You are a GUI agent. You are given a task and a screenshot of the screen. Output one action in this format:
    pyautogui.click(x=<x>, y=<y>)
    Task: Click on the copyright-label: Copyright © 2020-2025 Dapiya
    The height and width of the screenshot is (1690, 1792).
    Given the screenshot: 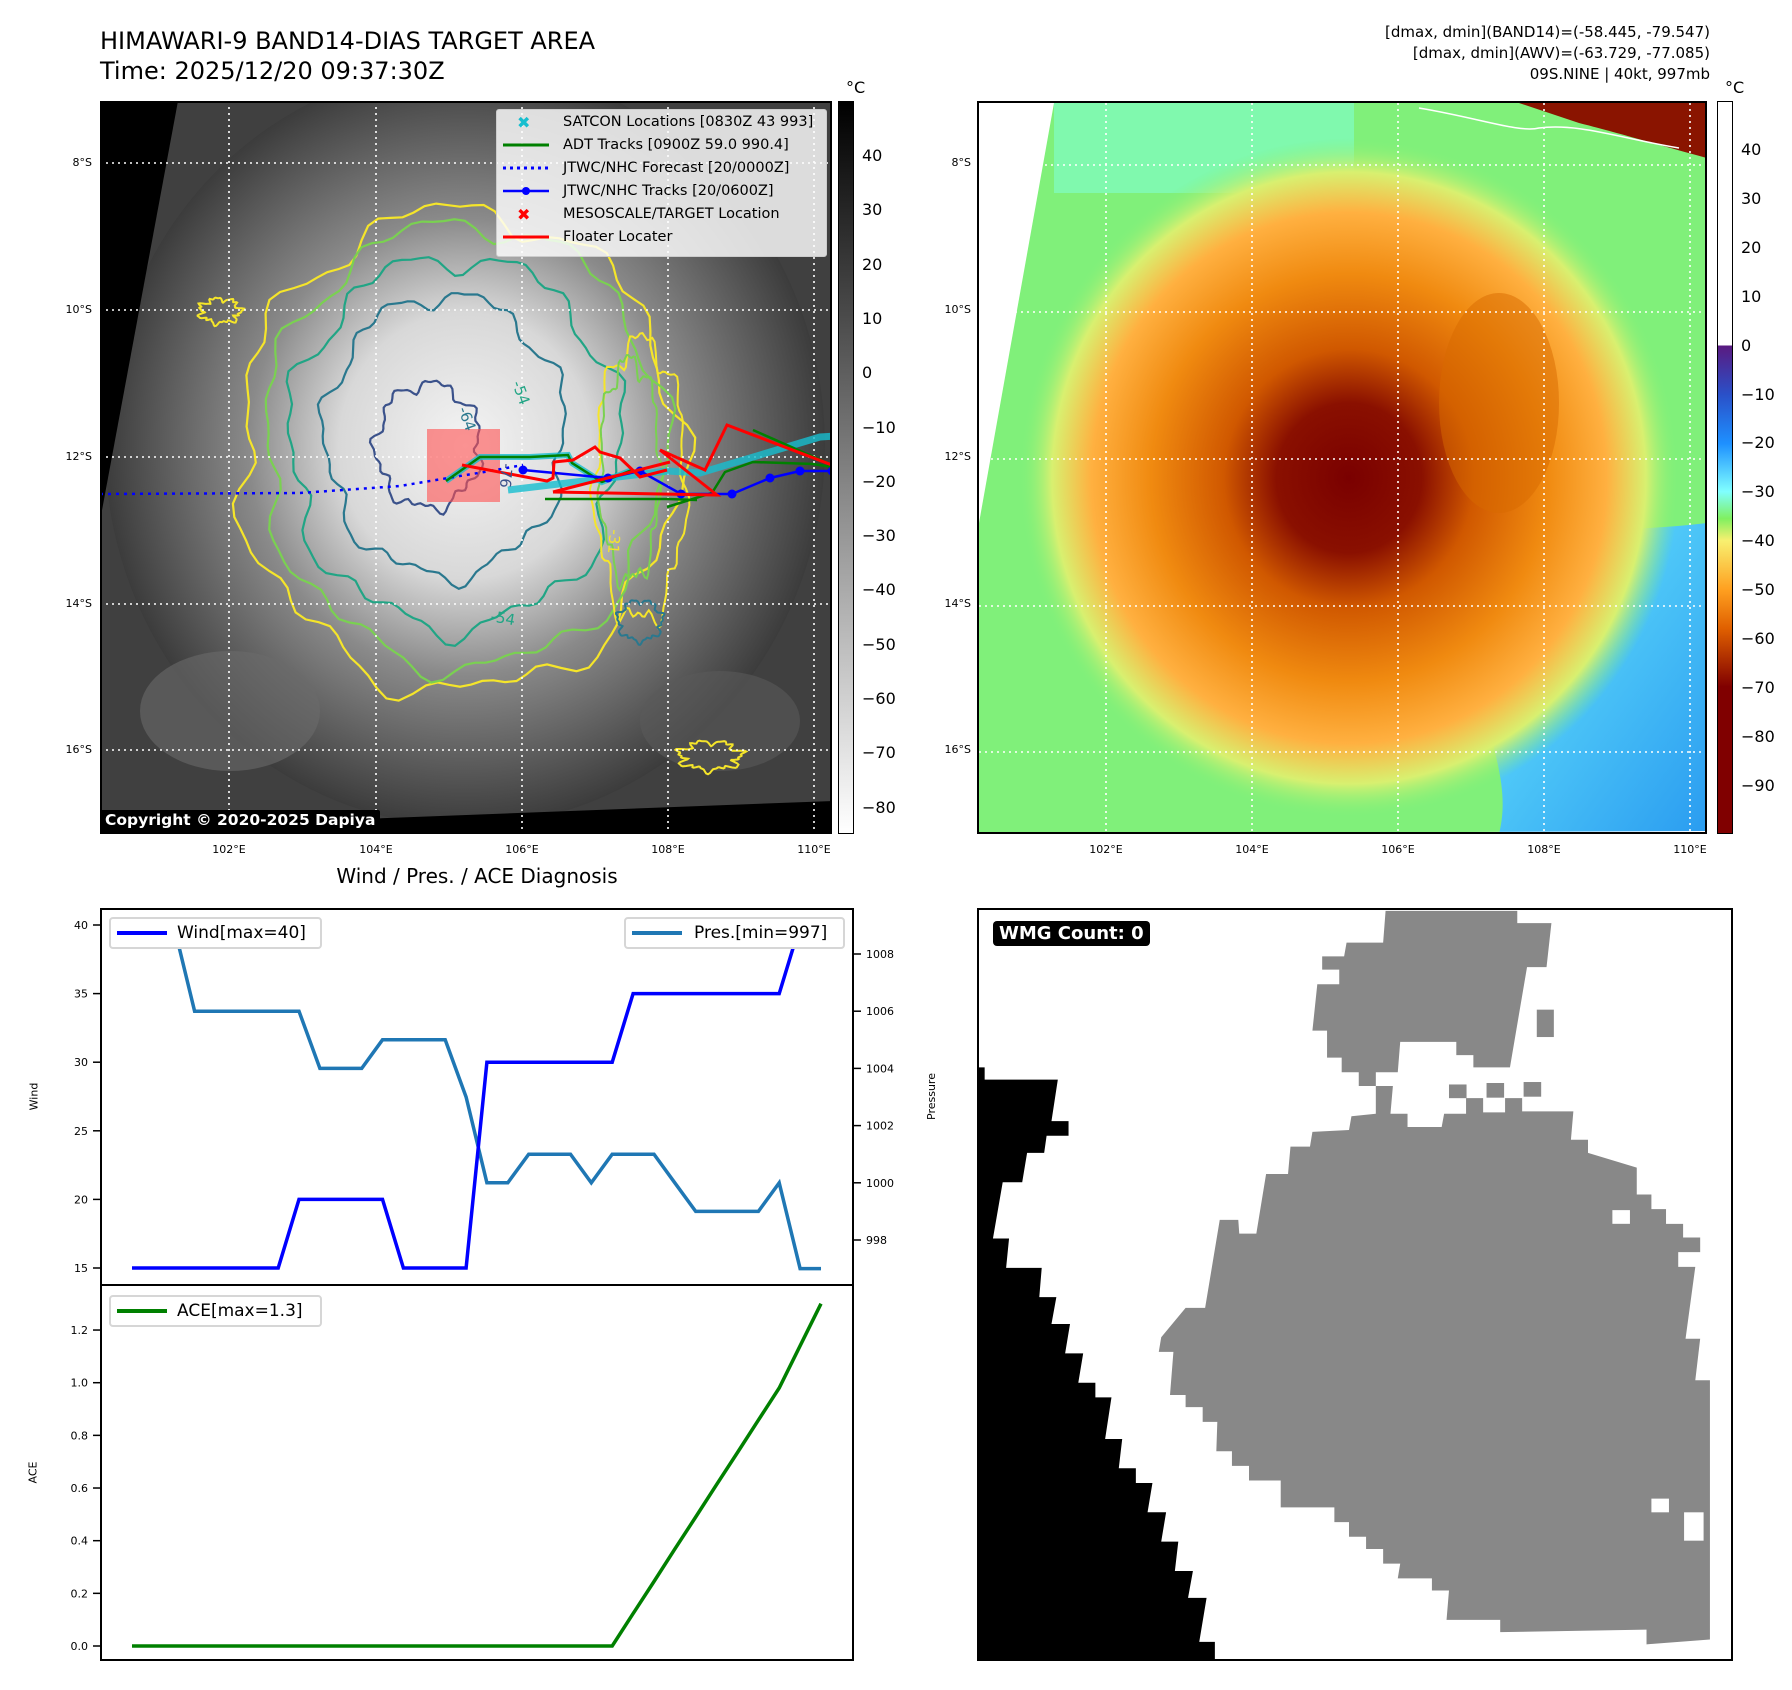 What is the action you would take?
    pyautogui.click(x=240, y=820)
    